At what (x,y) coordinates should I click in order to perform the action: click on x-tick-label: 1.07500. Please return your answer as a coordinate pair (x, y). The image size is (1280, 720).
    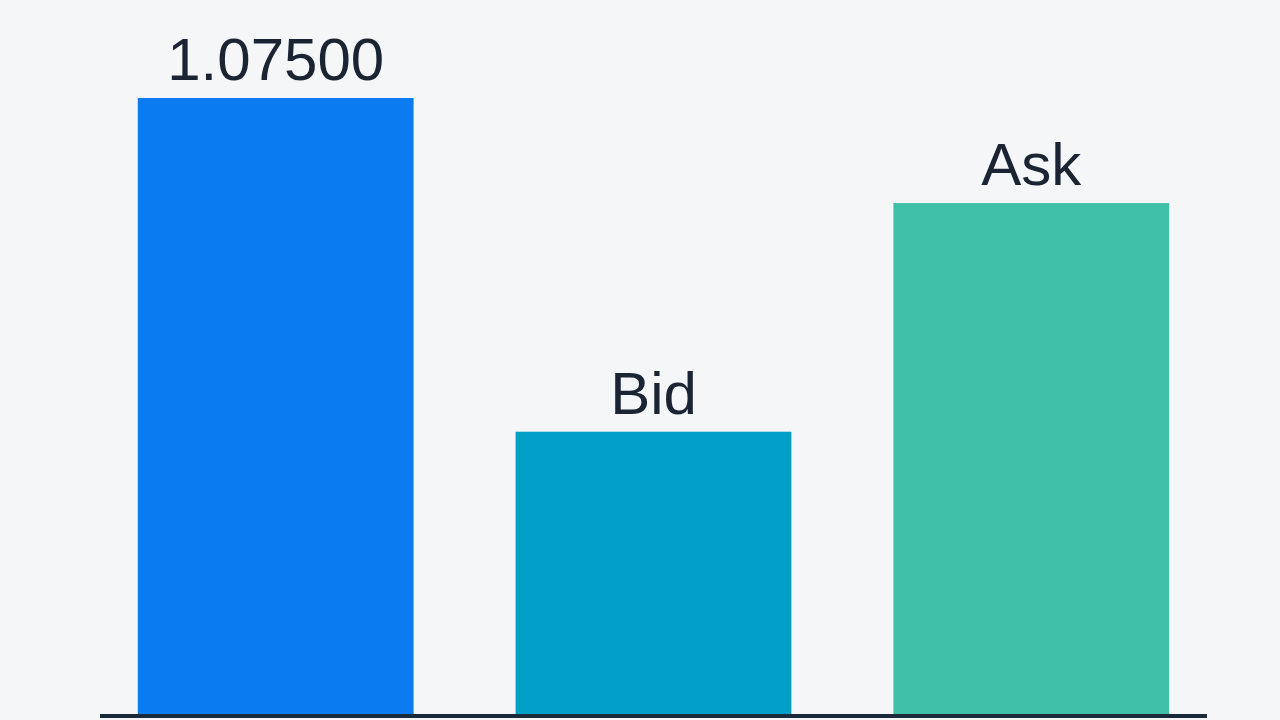
    Looking at the image, I should click on (276, 59).